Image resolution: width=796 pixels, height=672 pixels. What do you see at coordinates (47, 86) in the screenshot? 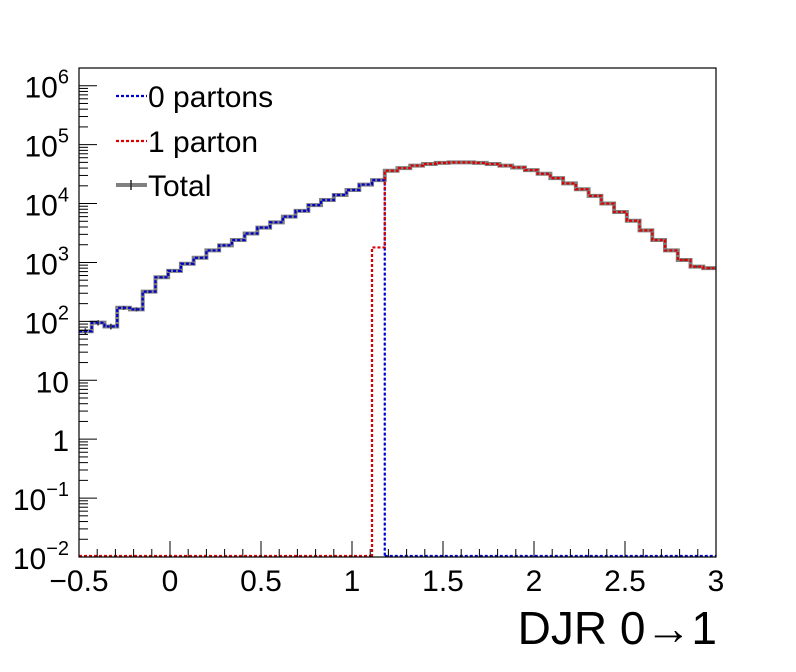
I see `y-tick-label: 10⁶` at bounding box center [47, 86].